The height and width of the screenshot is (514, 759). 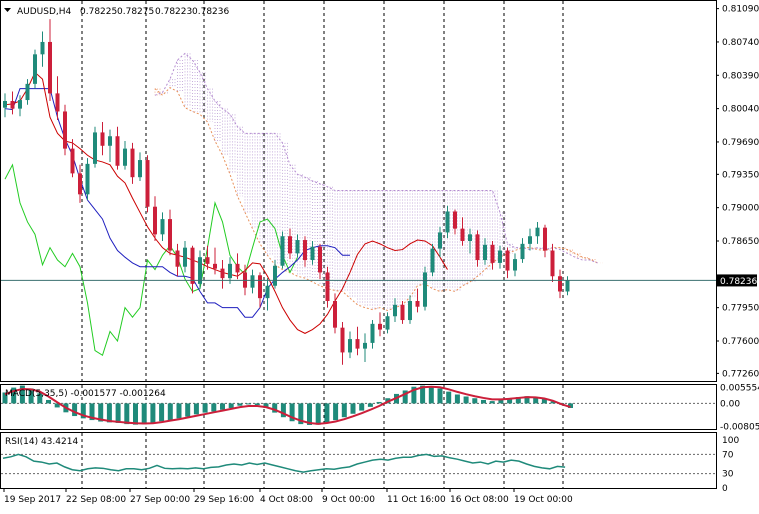 I want to click on macd-subwindow: 0.005554 0.00 -0.008053, so click(x=380, y=408).